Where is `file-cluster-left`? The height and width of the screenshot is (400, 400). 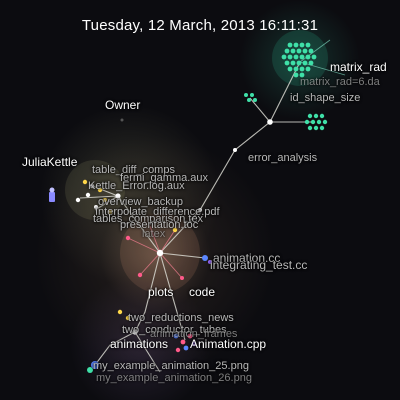
file-cluster-left is located at coordinates (98, 196).